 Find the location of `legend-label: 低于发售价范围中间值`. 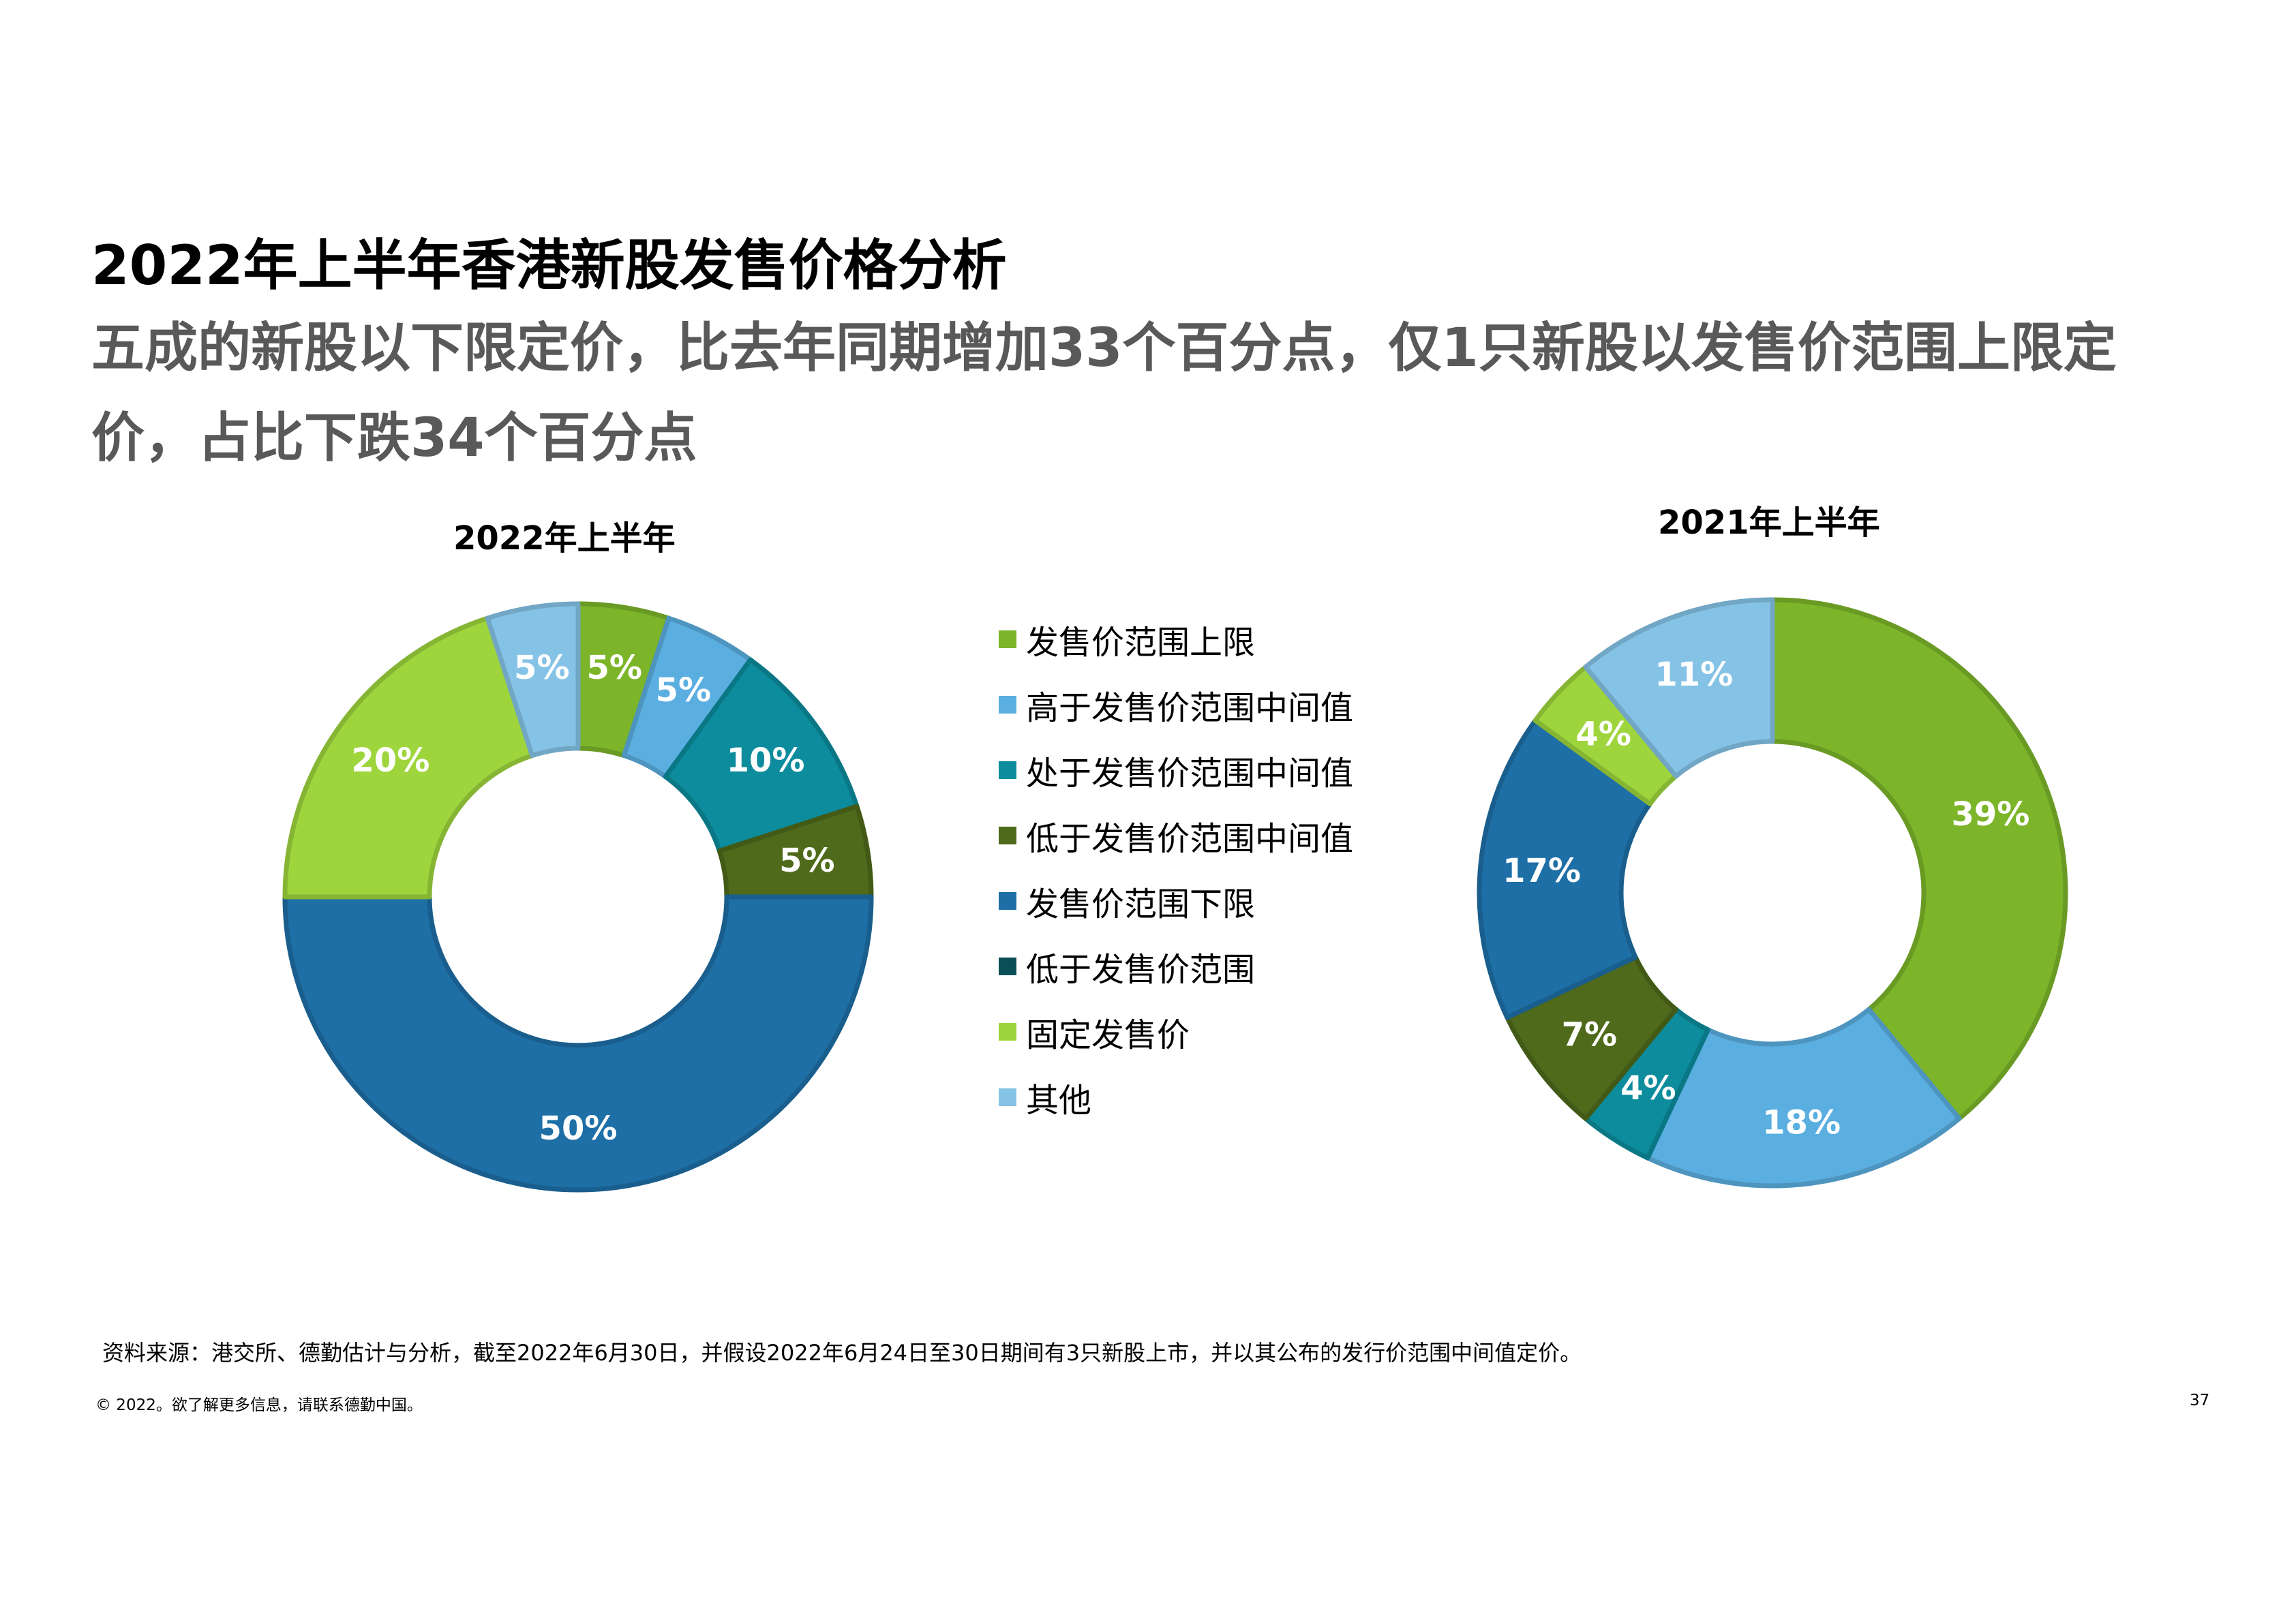

legend-label: 低于发售价范围中间值 is located at coordinates (1190, 839).